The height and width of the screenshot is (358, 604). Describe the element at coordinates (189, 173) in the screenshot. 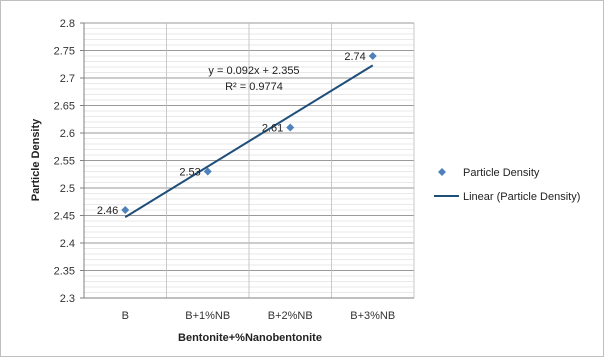

I see `data-label: 2.53` at that location.